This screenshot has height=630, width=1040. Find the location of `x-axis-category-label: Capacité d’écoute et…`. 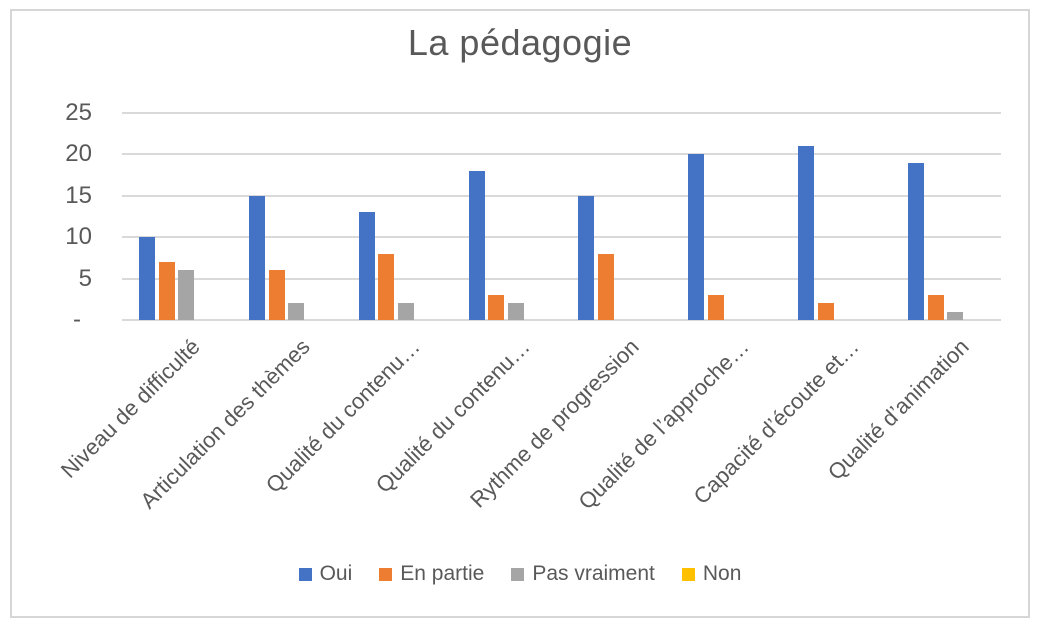

x-axis-category-label: Capacité d’écoute et… is located at coordinates (776, 422).